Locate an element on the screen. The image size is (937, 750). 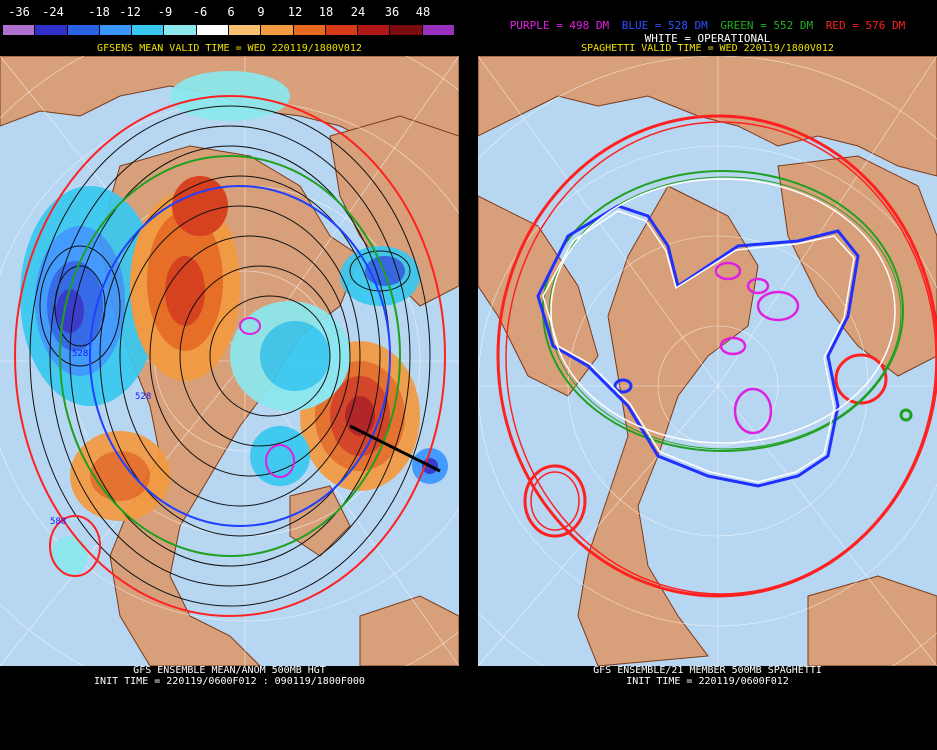
legend-operational: WHITE = OPERATIONAL is located at coordinates (707, 38).